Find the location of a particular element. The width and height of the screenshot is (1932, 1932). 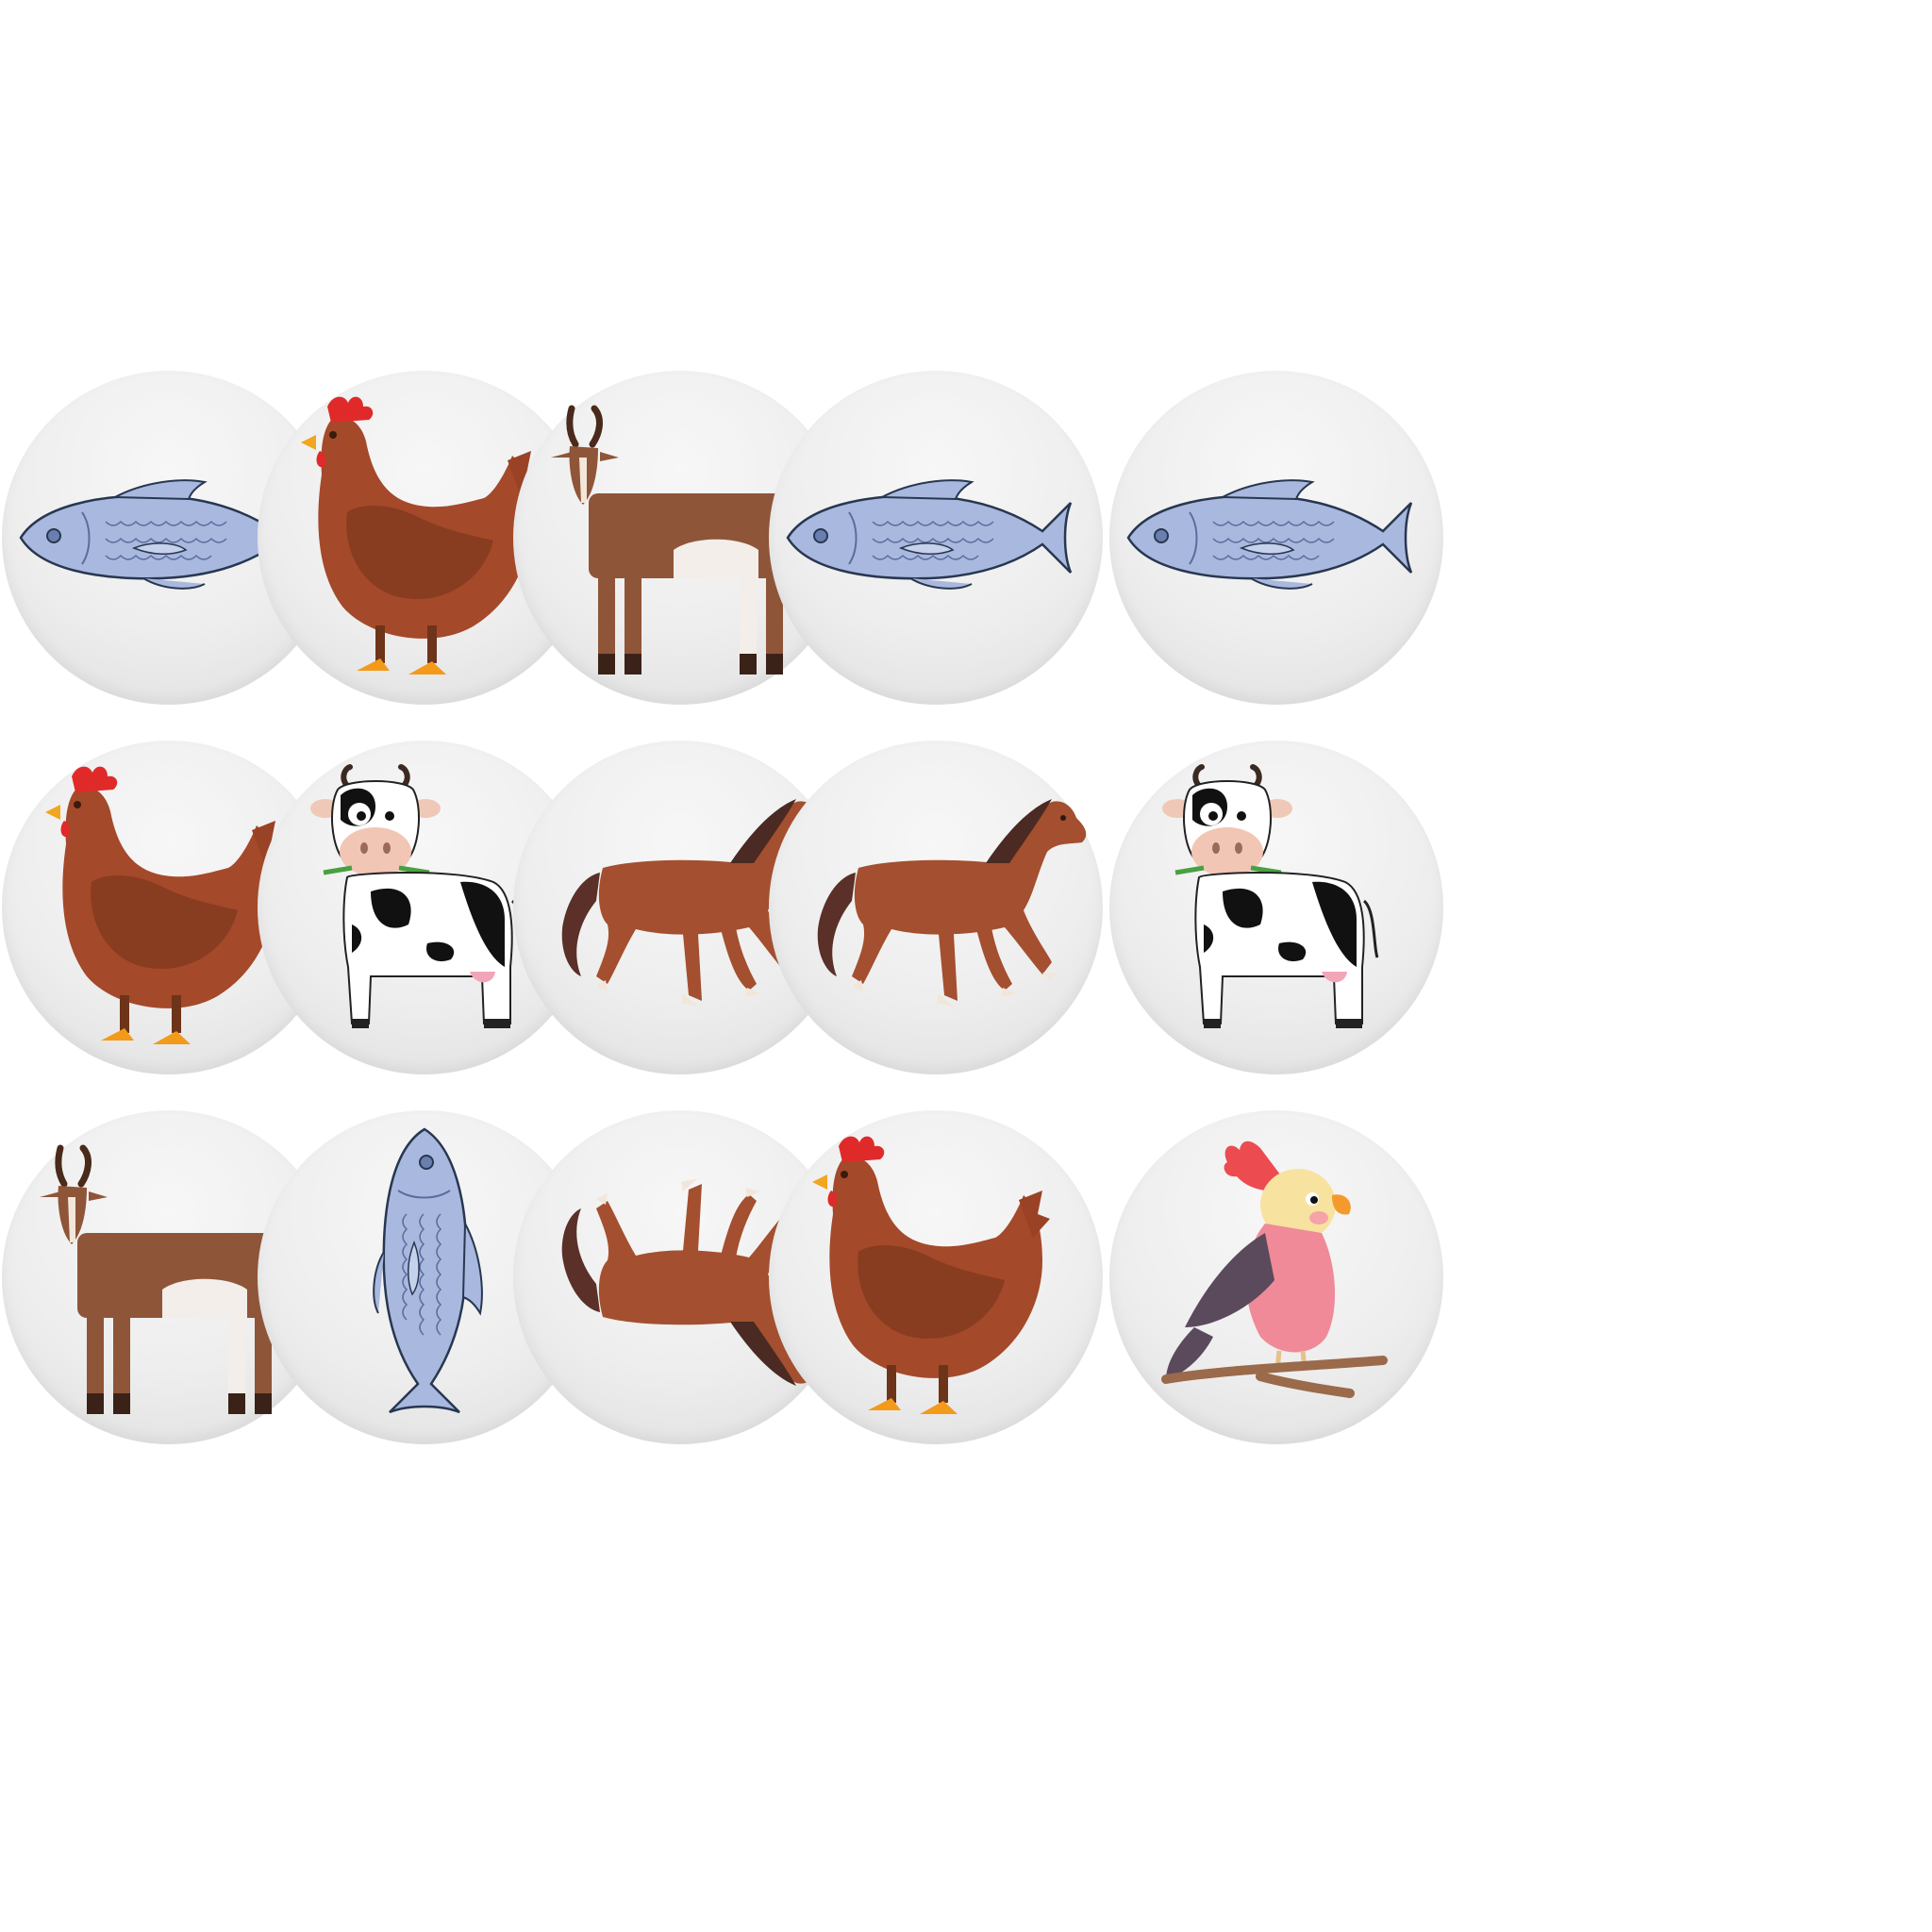

cow-icon is located at coordinates (1276, 908).